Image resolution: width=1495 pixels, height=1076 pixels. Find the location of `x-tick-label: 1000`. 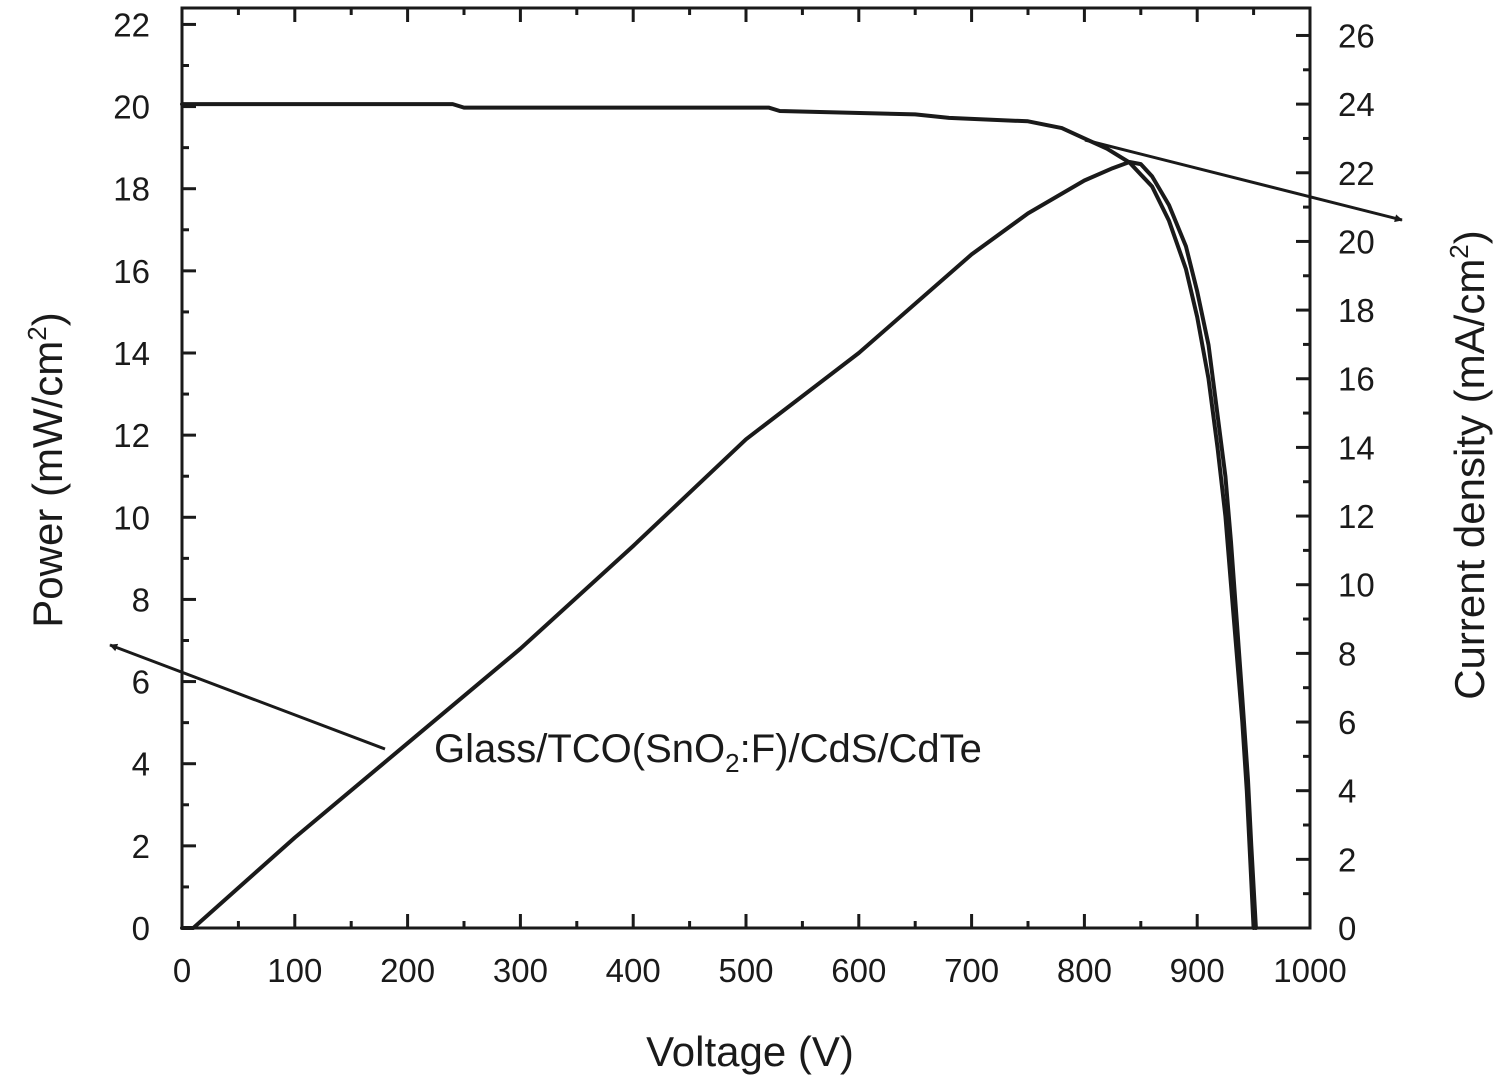

x-tick-label: 1000 is located at coordinates (1309, 970).